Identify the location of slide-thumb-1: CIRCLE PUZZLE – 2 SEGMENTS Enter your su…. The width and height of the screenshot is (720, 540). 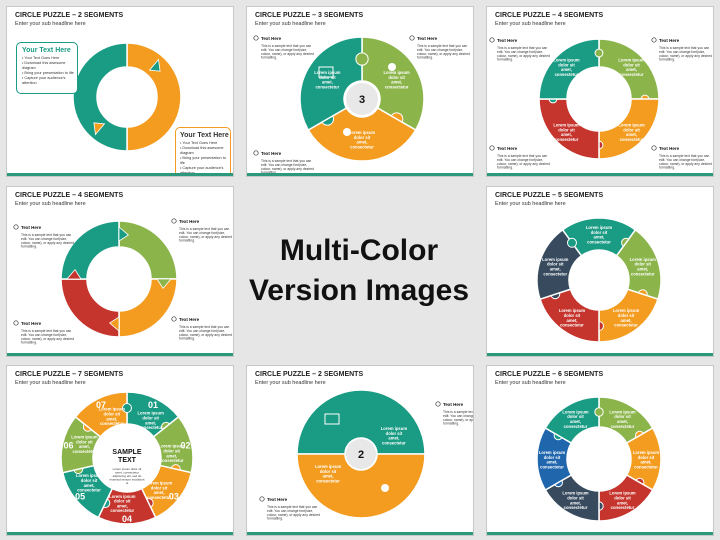
(120, 91).